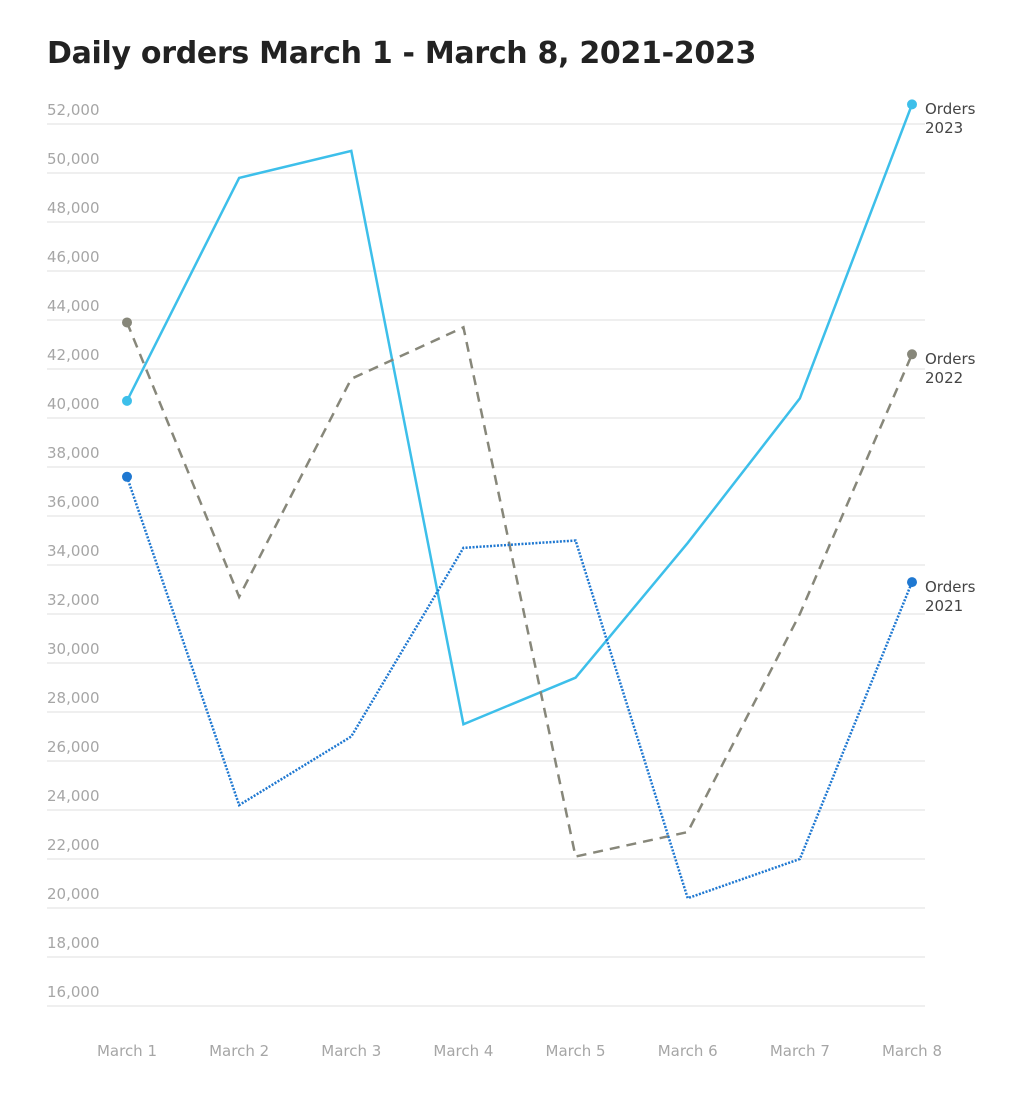 The image size is (1024, 1117). Describe the element at coordinates (463, 1051) in the screenshot. I see `x-tick-label: March 4` at that location.